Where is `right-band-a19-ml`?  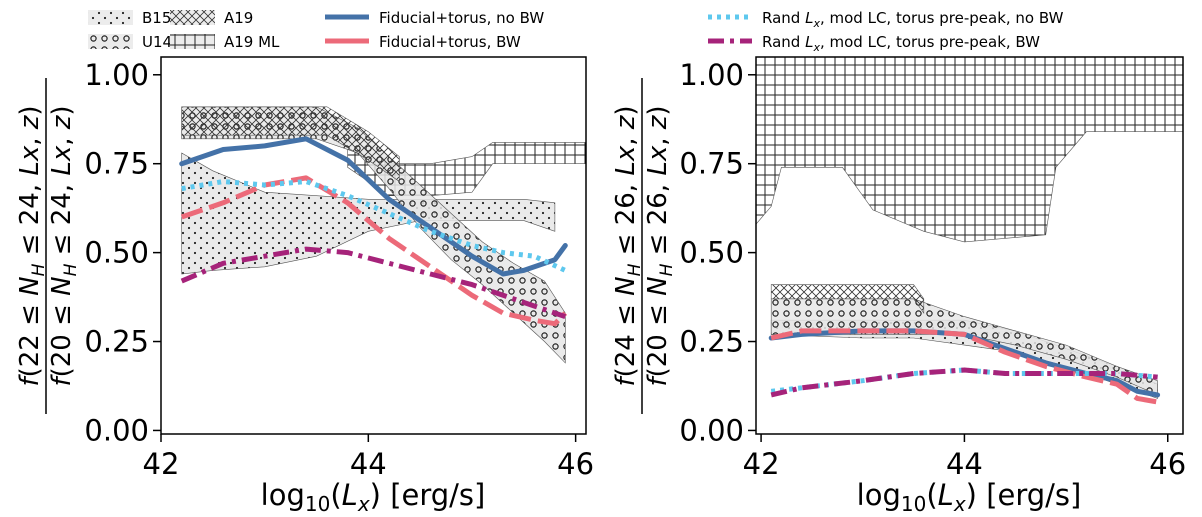
right-band-a19-ml is located at coordinates (969, 149).